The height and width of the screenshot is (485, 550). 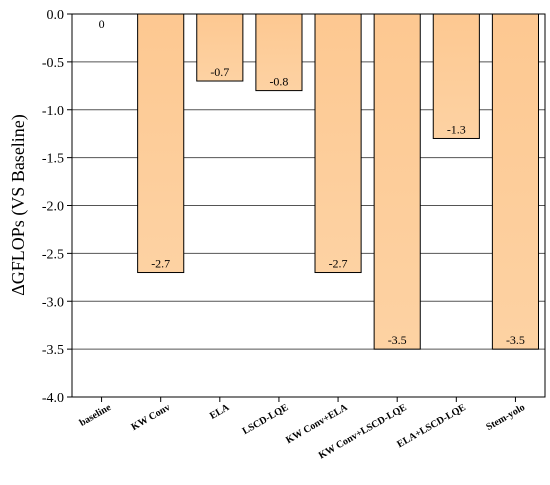 What do you see at coordinates (53, 398) in the screenshot?
I see `y-tick-label: -4.0` at bounding box center [53, 398].